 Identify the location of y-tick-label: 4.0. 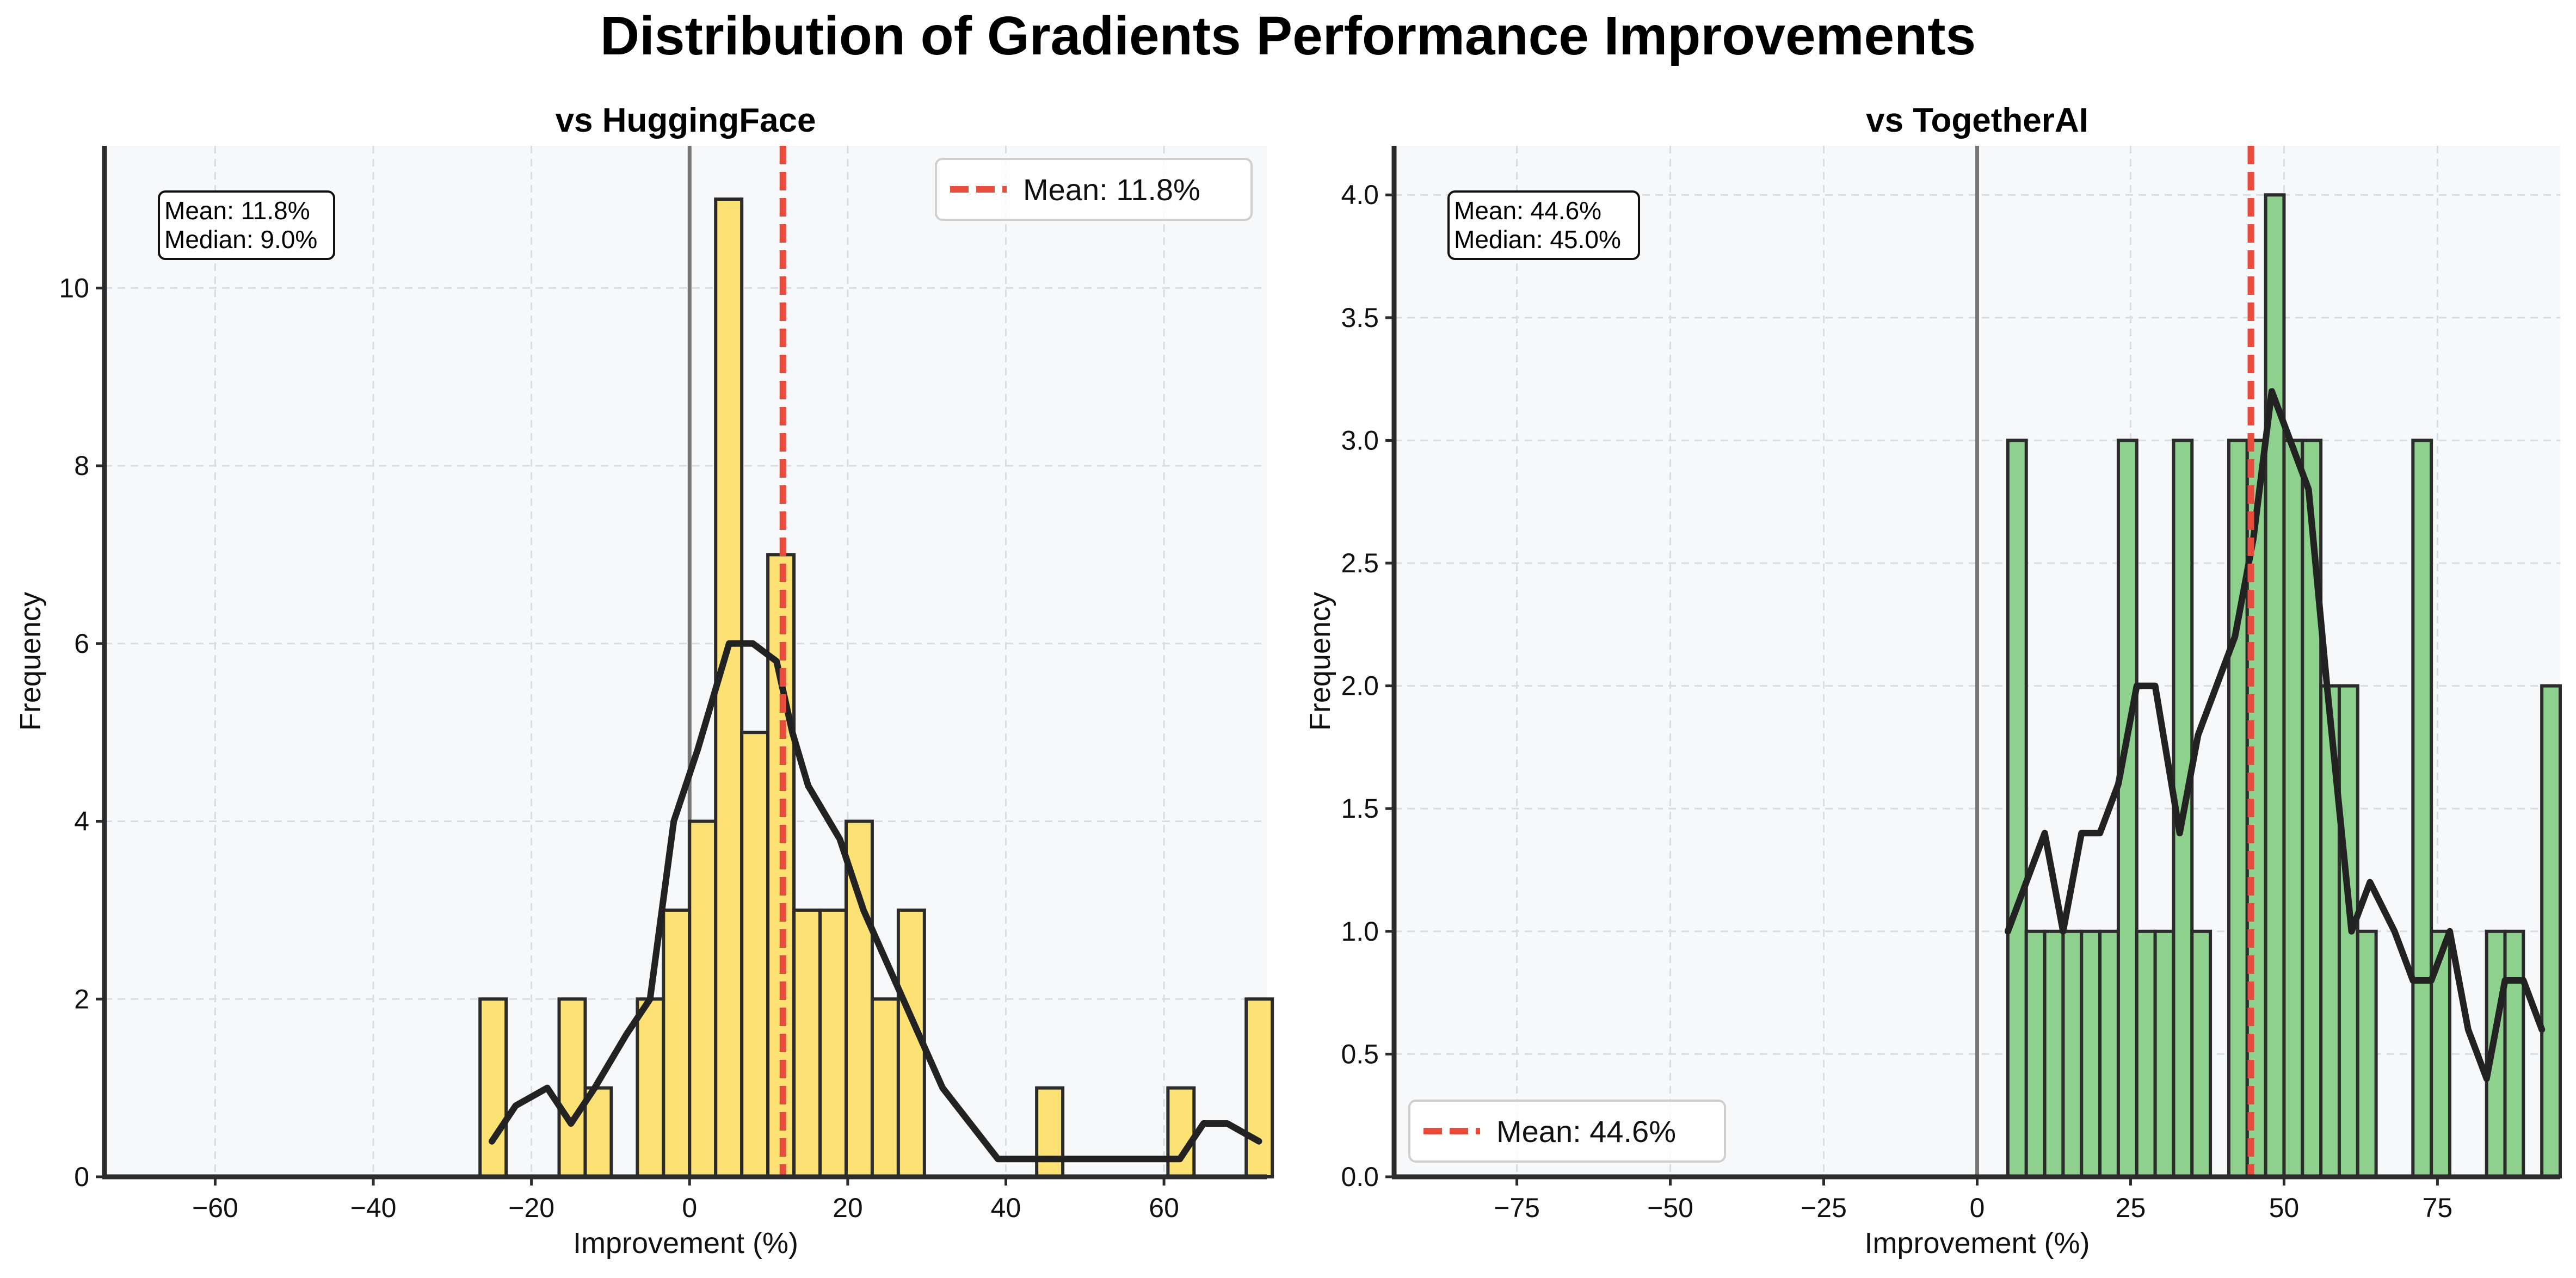
(1360, 195).